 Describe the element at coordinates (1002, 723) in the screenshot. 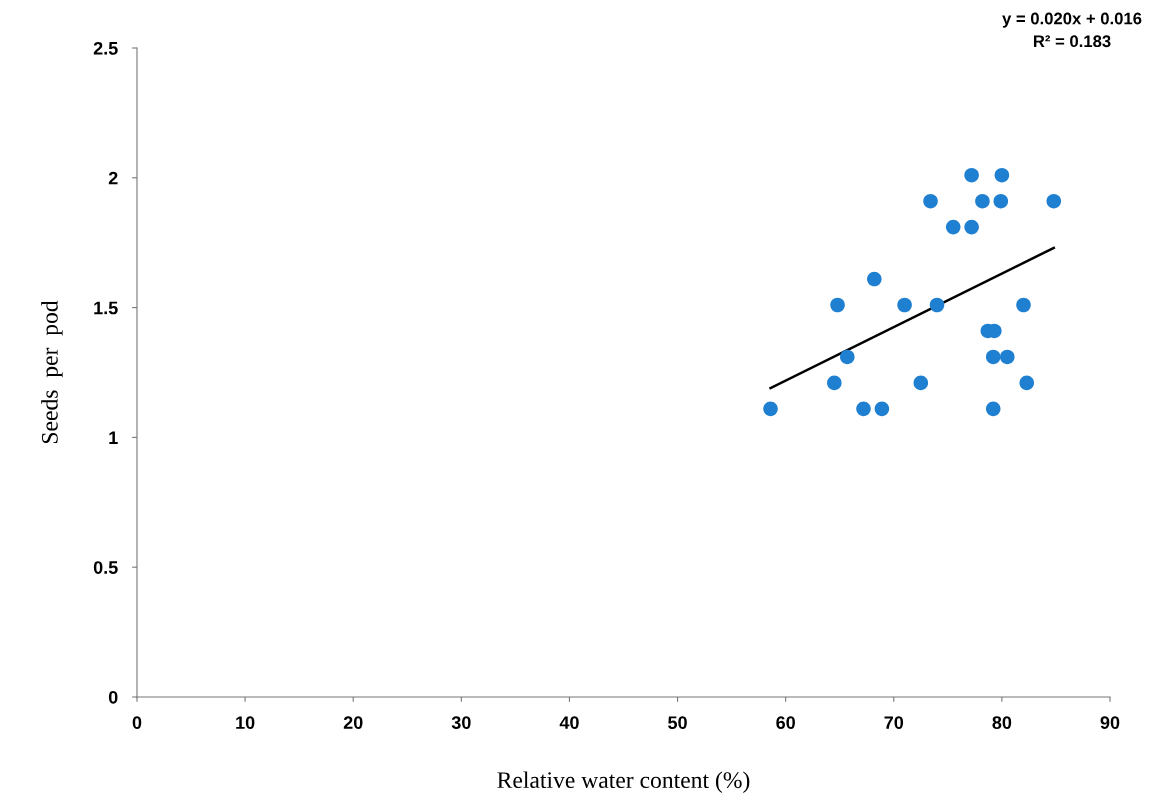

I see `x-tick-label: 80` at that location.